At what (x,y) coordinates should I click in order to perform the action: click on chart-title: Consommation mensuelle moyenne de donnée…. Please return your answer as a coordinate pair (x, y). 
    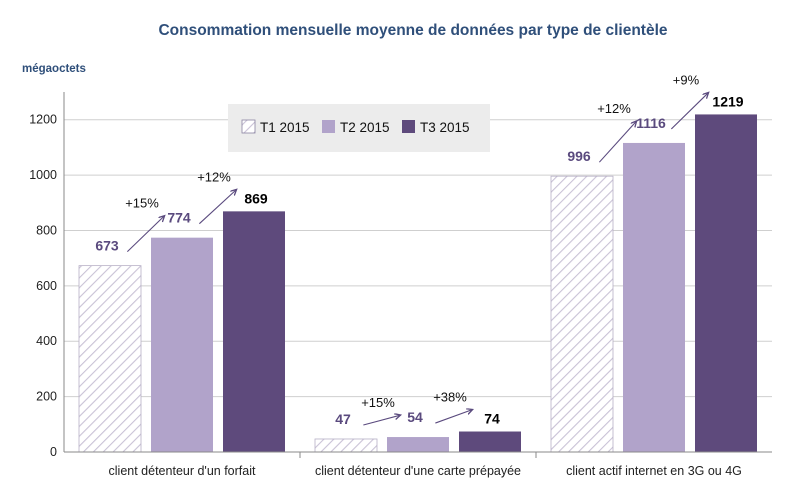
    Looking at the image, I should click on (412, 30).